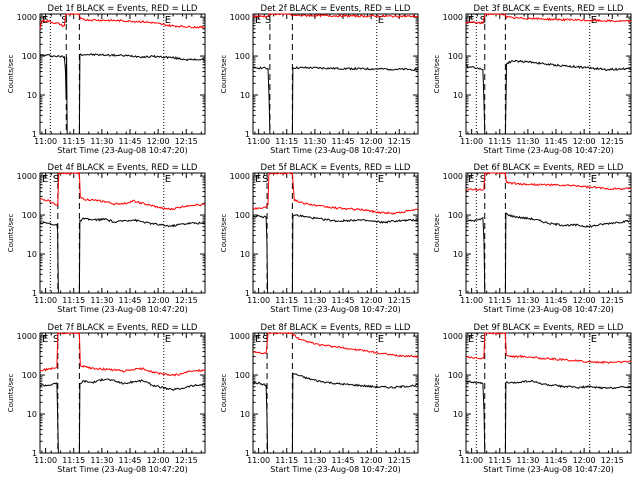 The height and width of the screenshot is (480, 640). What do you see at coordinates (549, 328) in the screenshot?
I see `chart-title: Det 9f BLACK = Events, RED = LLD` at bounding box center [549, 328].